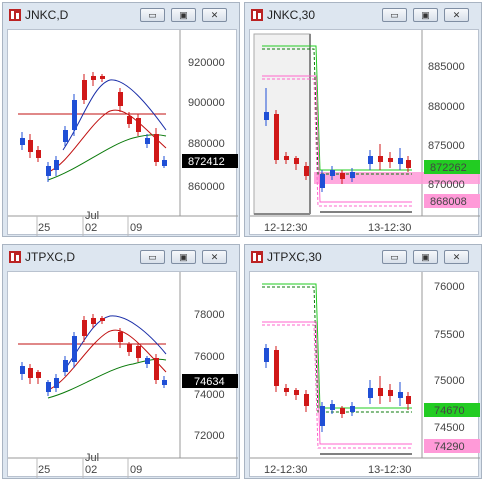 This screenshot has width=484, height=481. What do you see at coordinates (206, 63) in the screenshot?
I see `y-tick-label: 920000` at bounding box center [206, 63].